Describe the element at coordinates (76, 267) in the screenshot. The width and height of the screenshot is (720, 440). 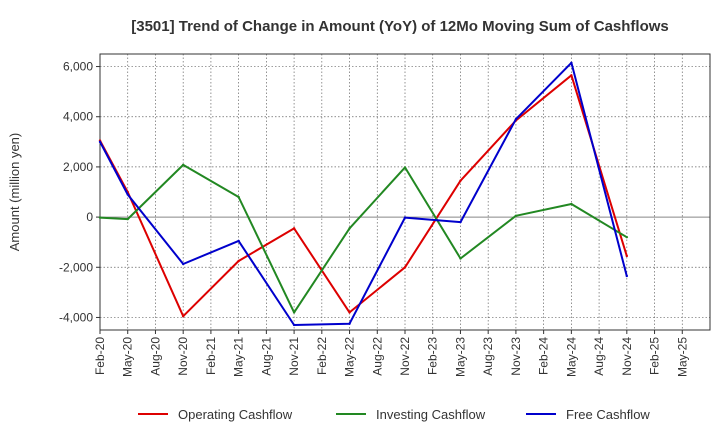
I see `y-tick-label: -2,000` at that location.